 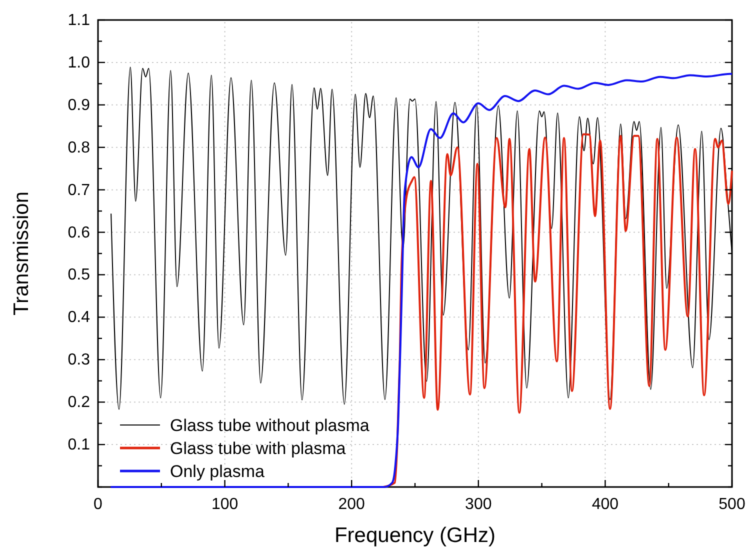 What do you see at coordinates (79, 445) in the screenshot?
I see `y-tick-label: 0.1` at bounding box center [79, 445].